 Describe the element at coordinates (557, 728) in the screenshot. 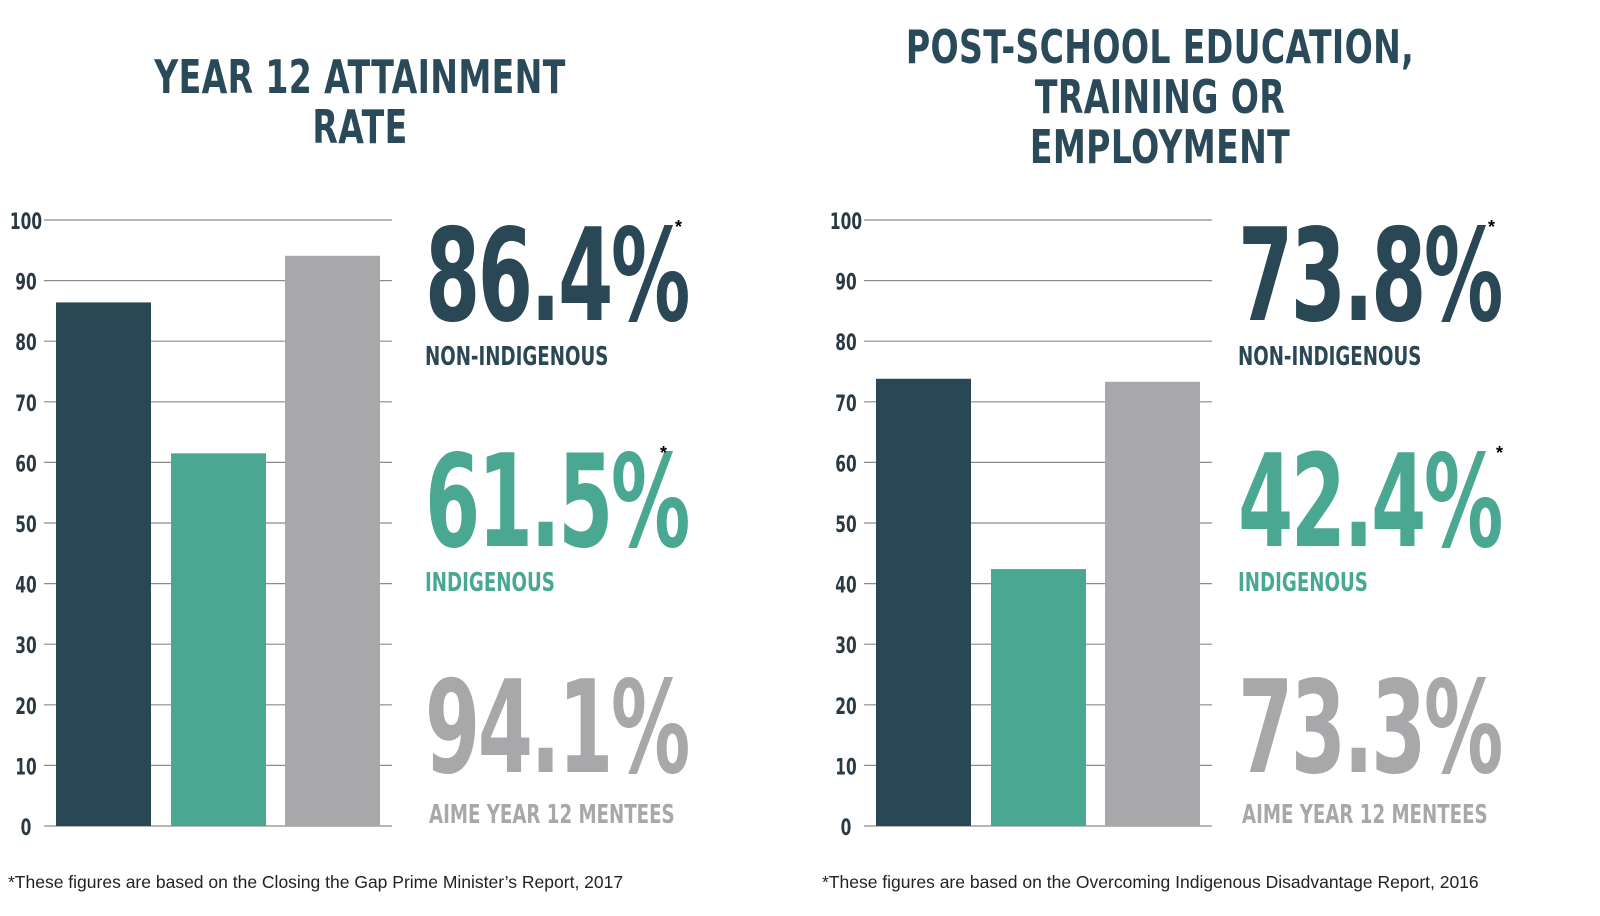

I see `stat-value: 94.1%` at that location.